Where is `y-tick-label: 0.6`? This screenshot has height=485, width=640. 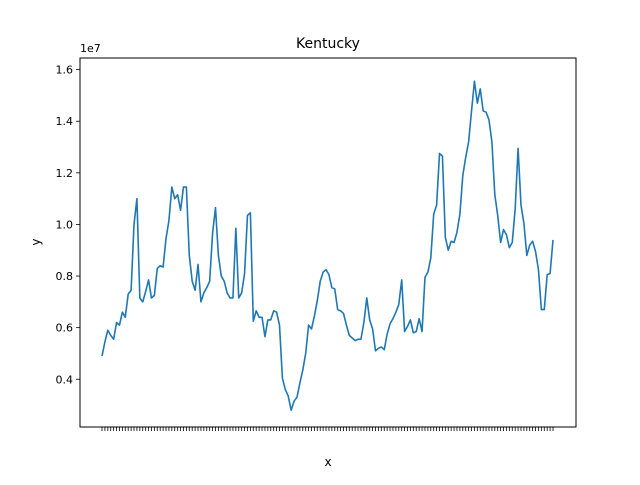 y-tick-label: 0.6 is located at coordinates (65, 328).